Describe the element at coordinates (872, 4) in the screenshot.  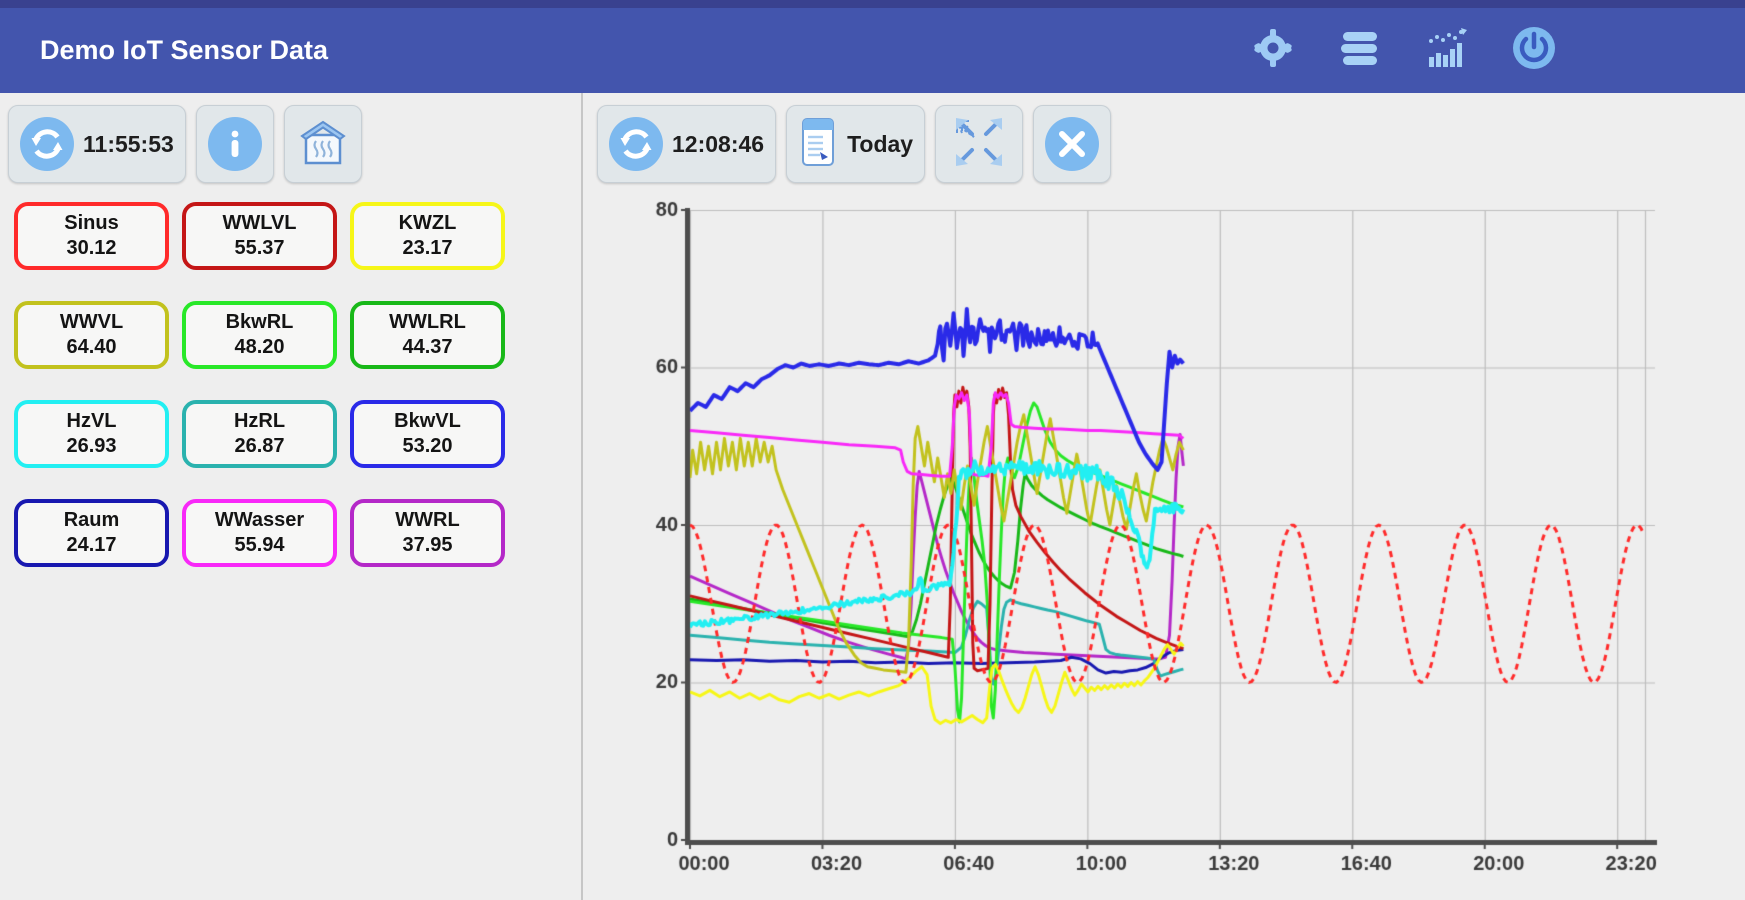
I see `status-bar` at that location.